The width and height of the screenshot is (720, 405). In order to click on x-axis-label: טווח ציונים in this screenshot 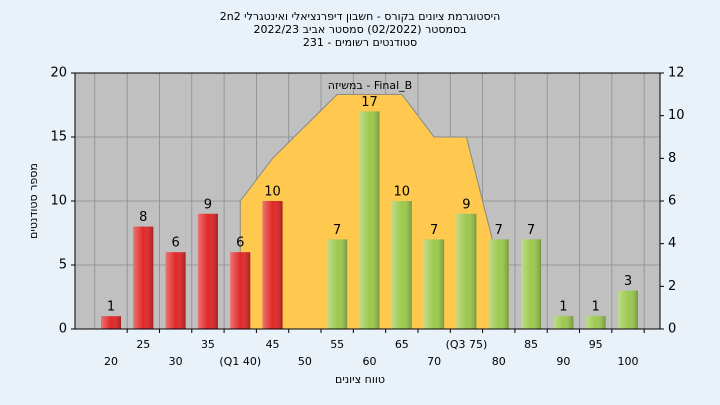, I will do `click(360, 379)`.